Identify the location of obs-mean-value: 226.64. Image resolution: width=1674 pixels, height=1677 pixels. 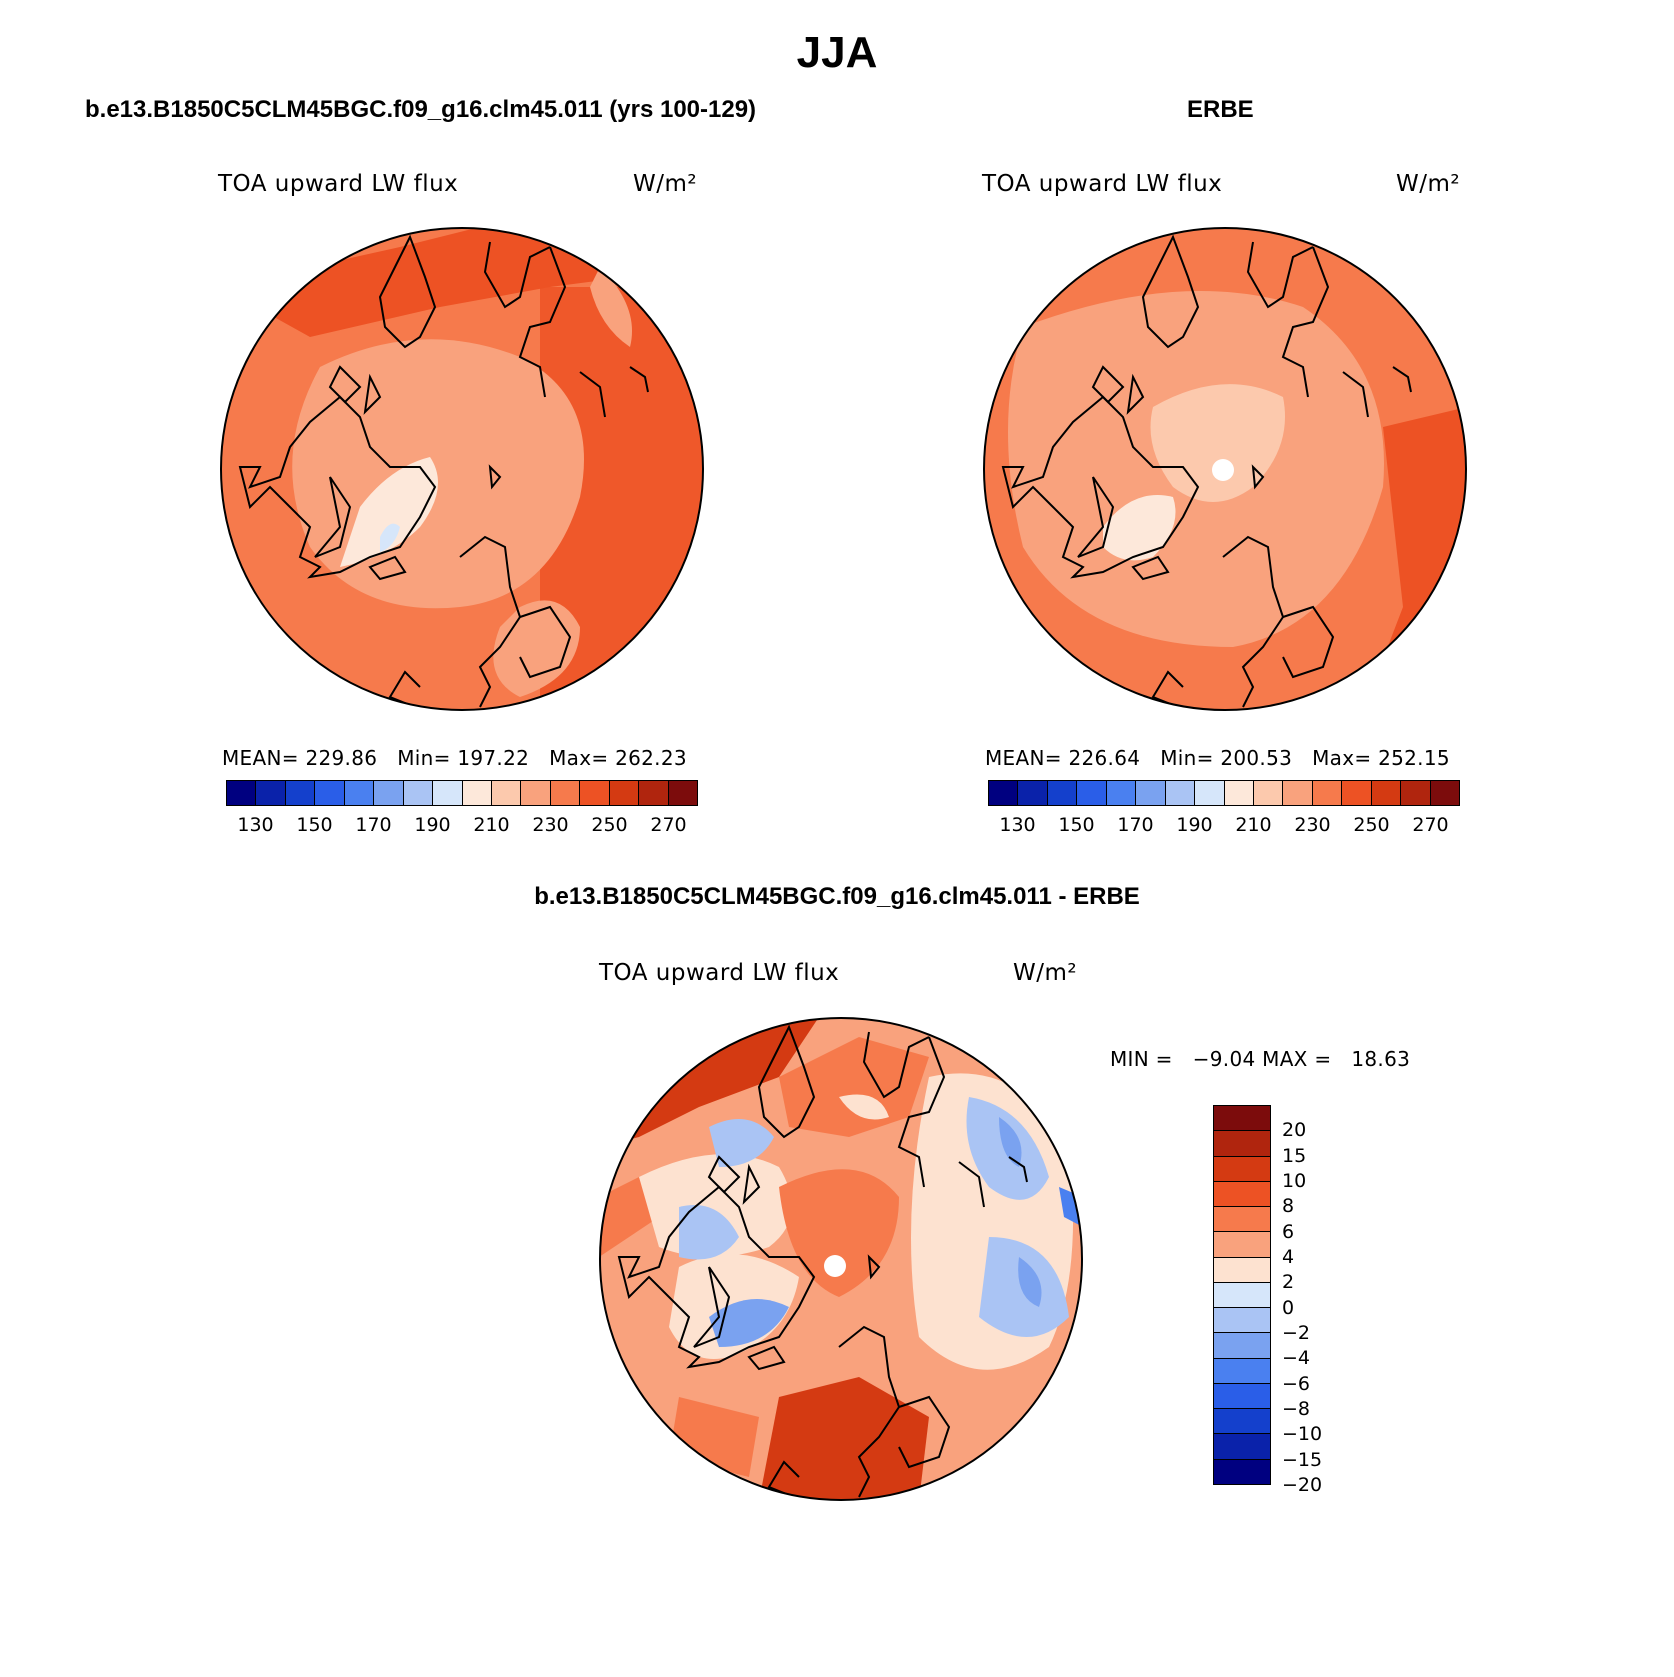
(1104, 758).